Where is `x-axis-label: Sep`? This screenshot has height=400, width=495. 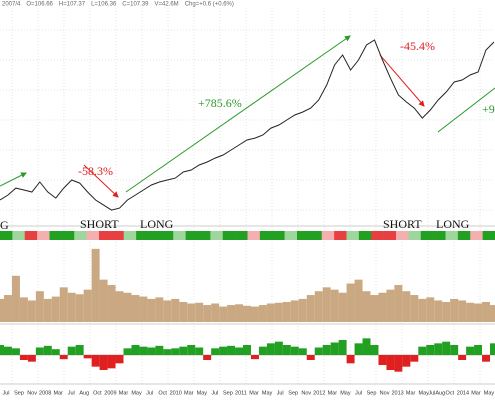 x-axis-label: Sep is located at coordinates (19, 393).